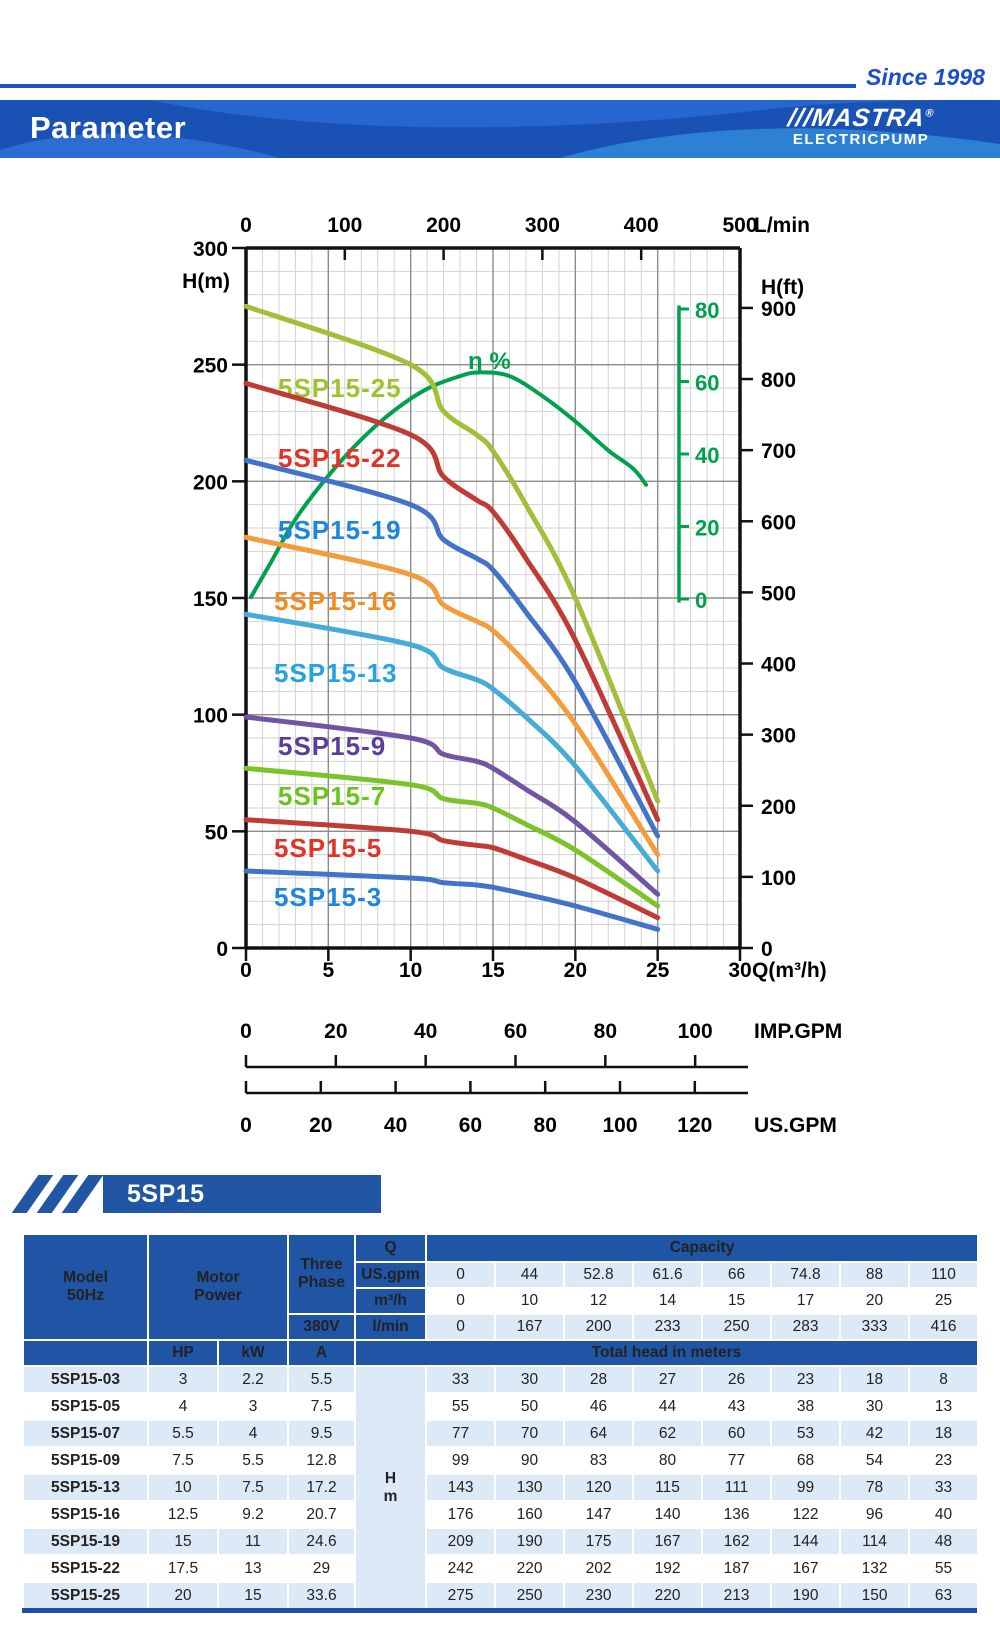 This screenshot has width=1000, height=1643. What do you see at coordinates (461, 1514) in the screenshot?
I see `head-value-cell: 176` at bounding box center [461, 1514].